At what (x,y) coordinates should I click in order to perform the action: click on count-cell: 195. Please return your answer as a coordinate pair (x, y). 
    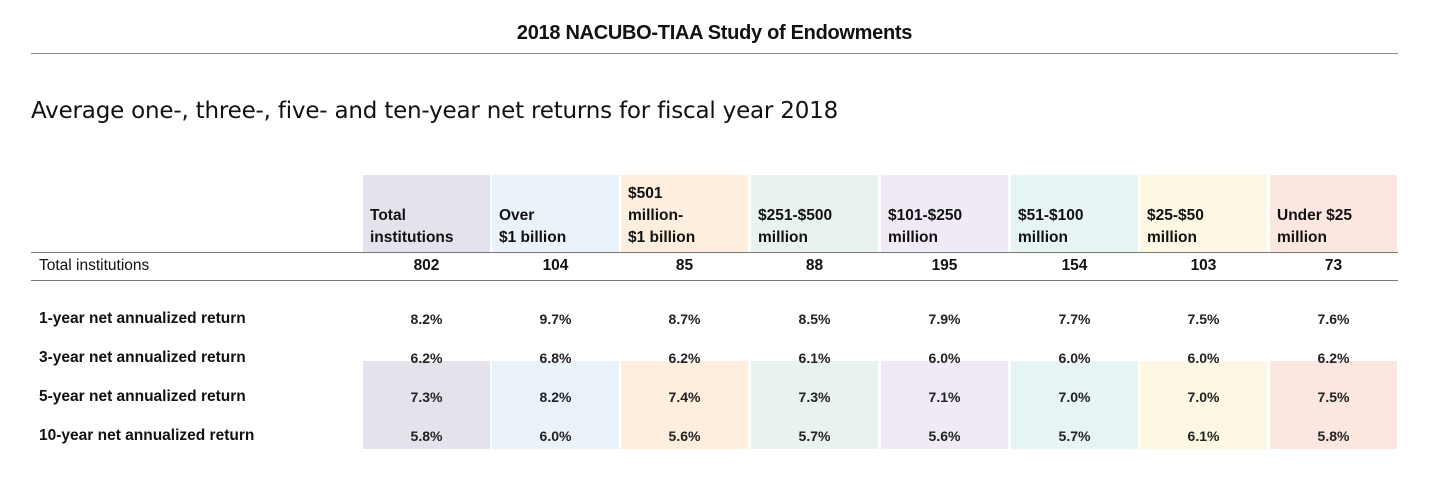
    Looking at the image, I should click on (944, 265).